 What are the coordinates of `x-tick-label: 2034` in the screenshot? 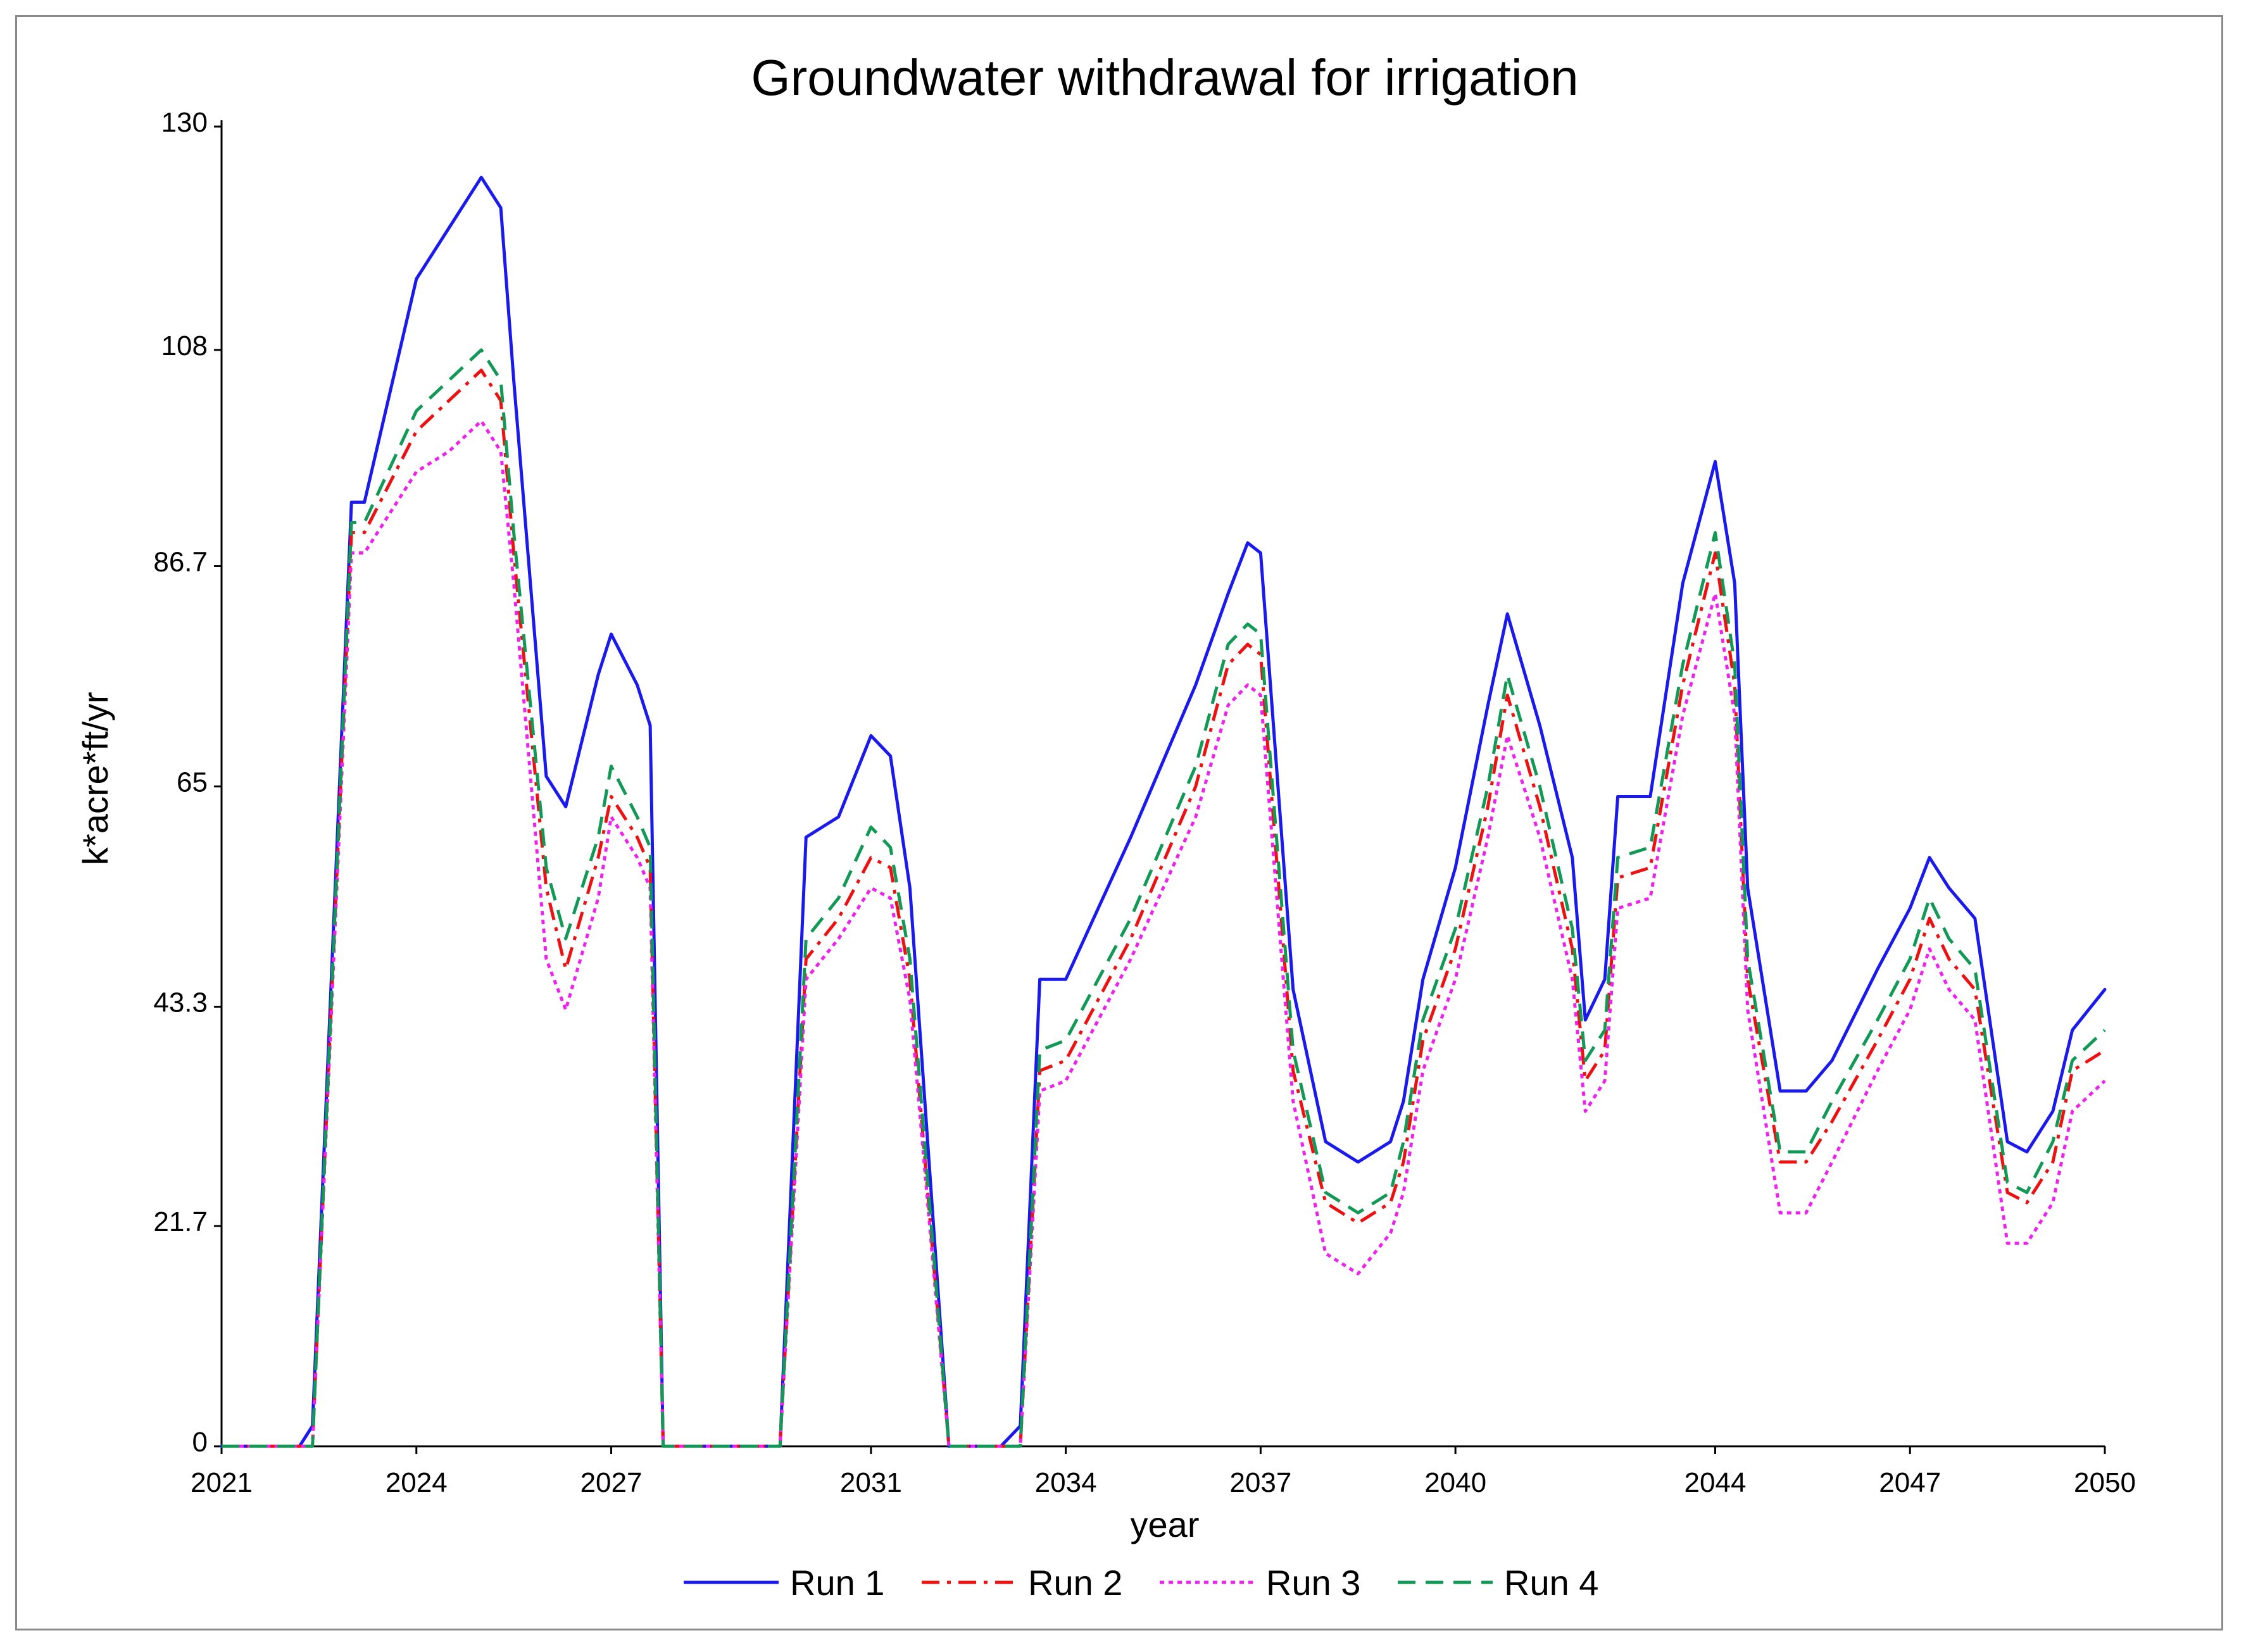 It's located at (1066, 1482).